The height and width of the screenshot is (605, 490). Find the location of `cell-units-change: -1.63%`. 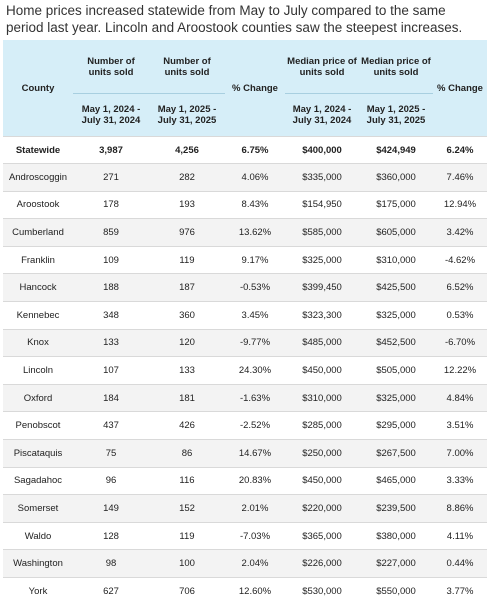

cell-units-change: -1.63% is located at coordinates (255, 397).